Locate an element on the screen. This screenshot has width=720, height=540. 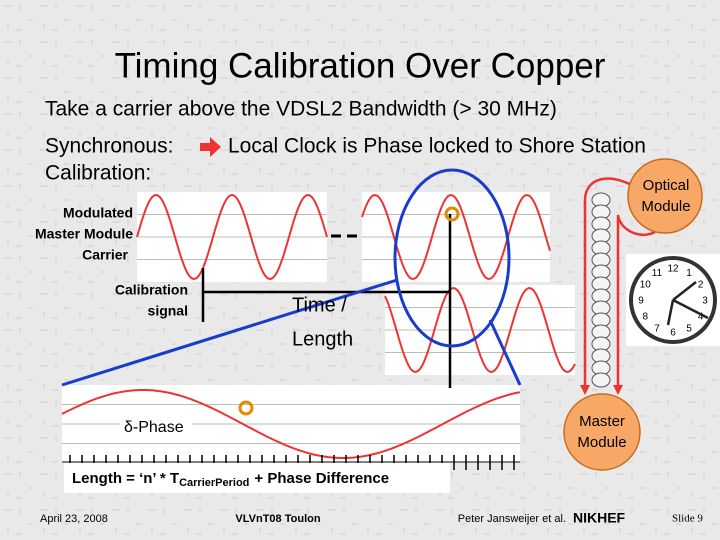
label-box is located at coordinates (156, 427).